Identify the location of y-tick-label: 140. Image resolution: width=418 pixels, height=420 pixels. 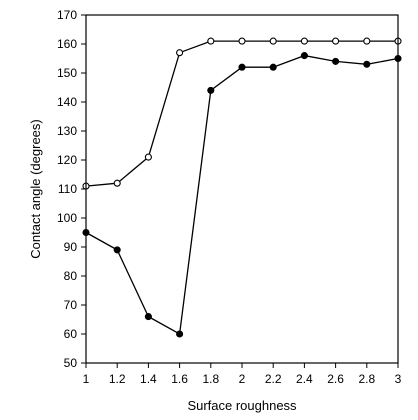
(67, 102).